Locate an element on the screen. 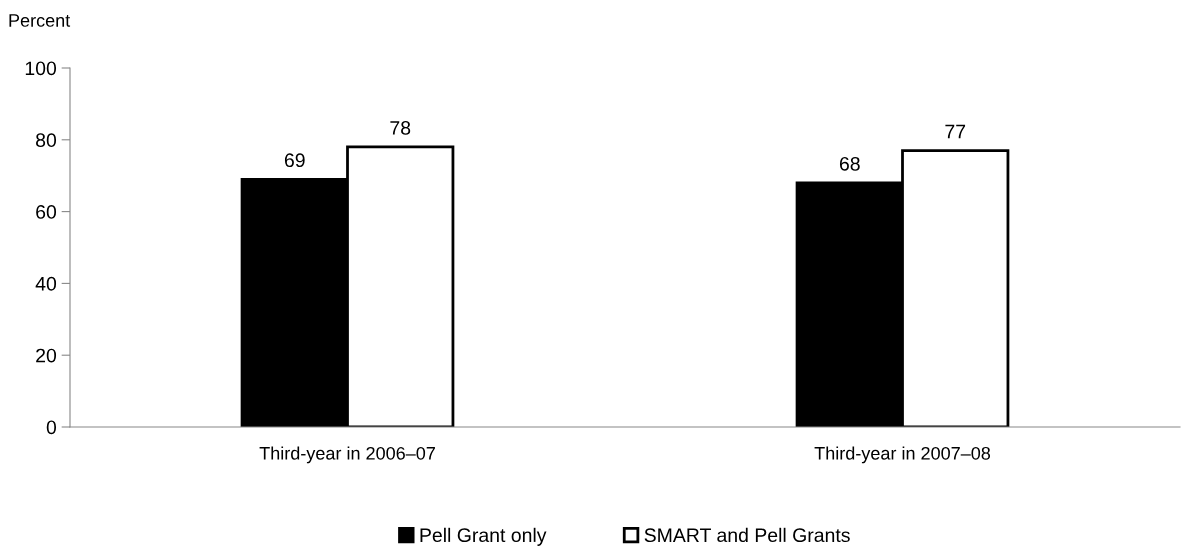  legend-label: SMART and Pell Grants is located at coordinates (747, 535).